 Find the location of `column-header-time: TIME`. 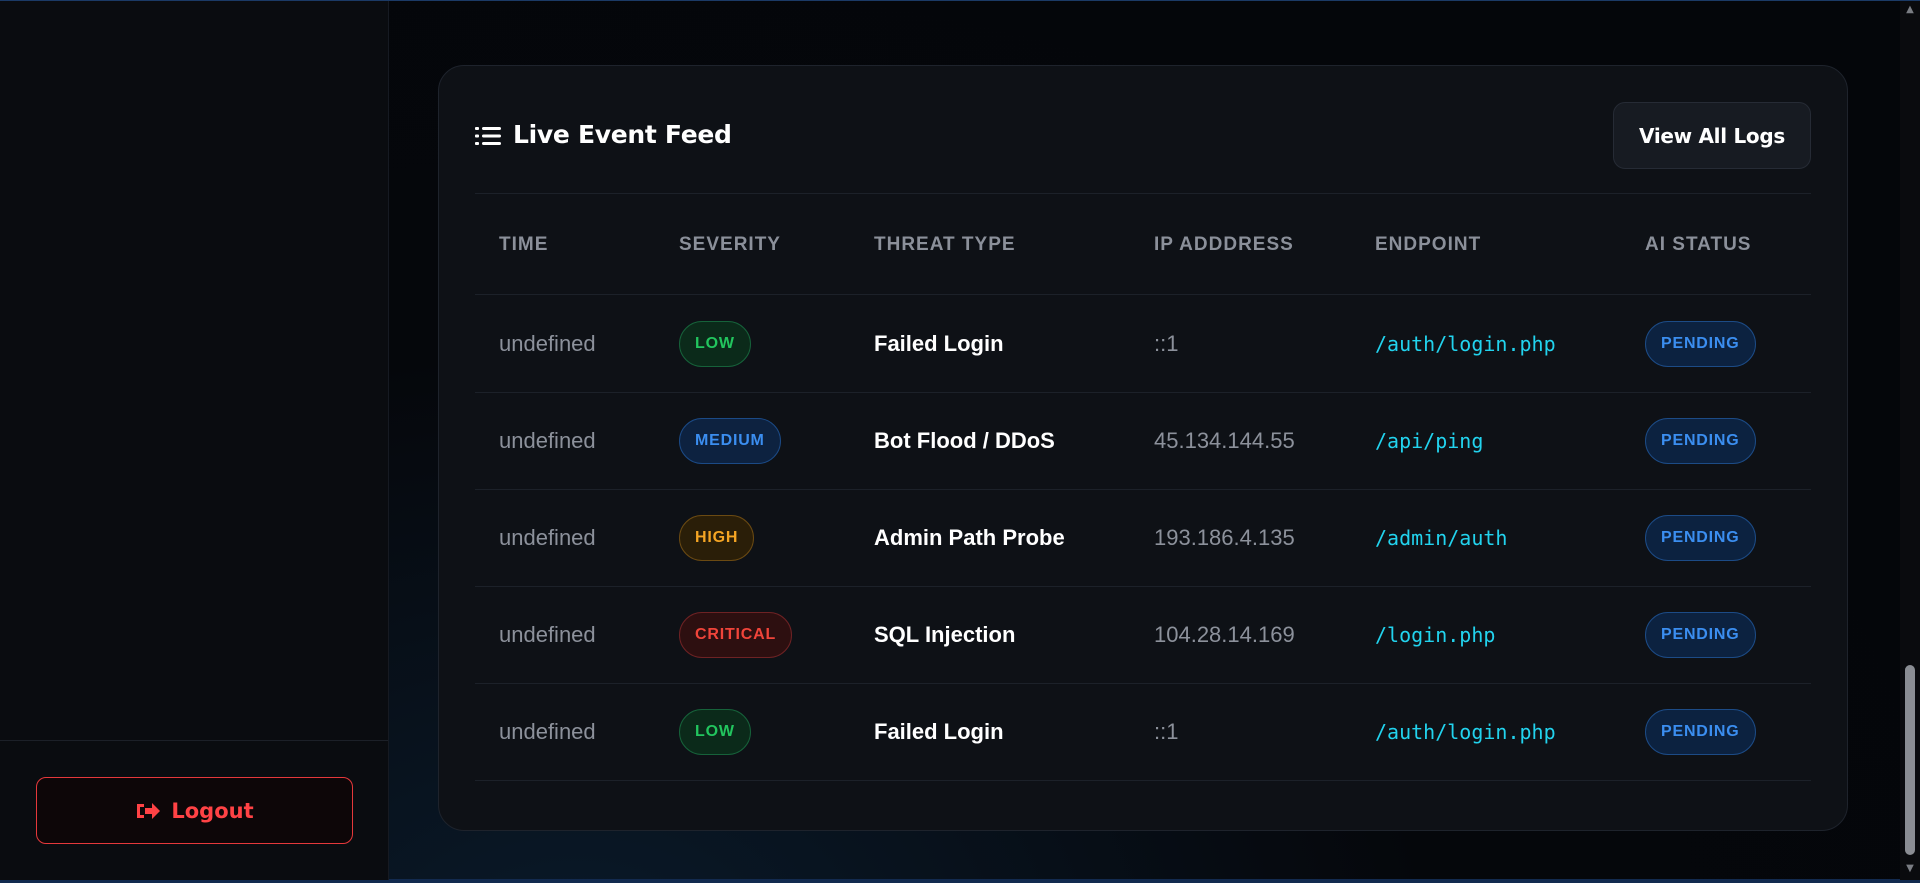

column-header-time: TIME is located at coordinates (524, 244).